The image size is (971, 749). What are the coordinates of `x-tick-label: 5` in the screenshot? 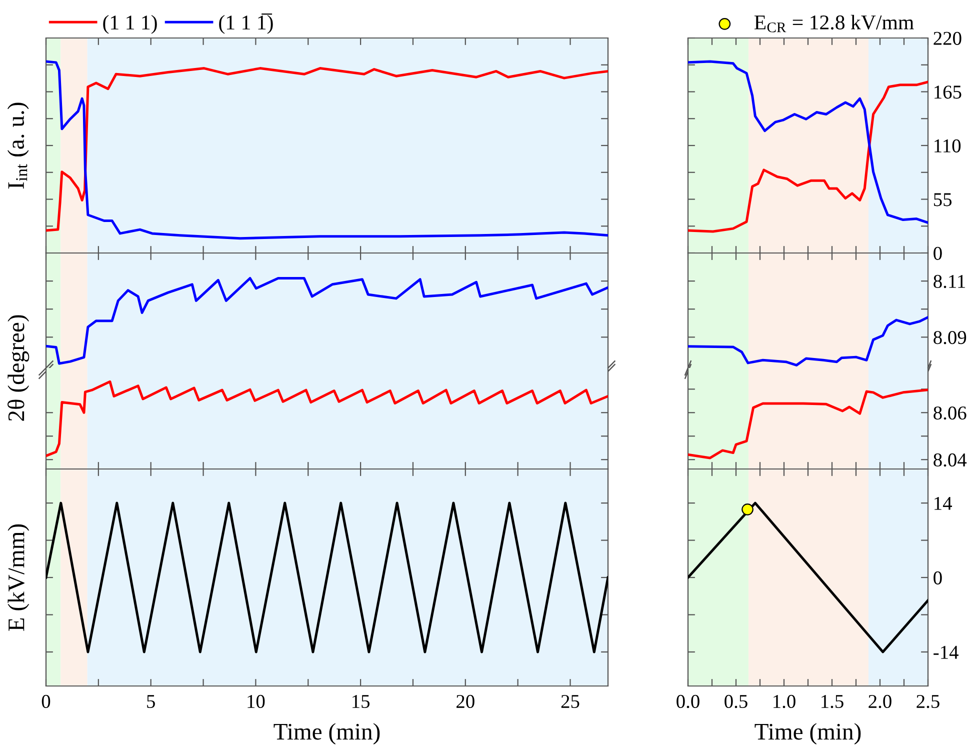 It's located at (151, 701).